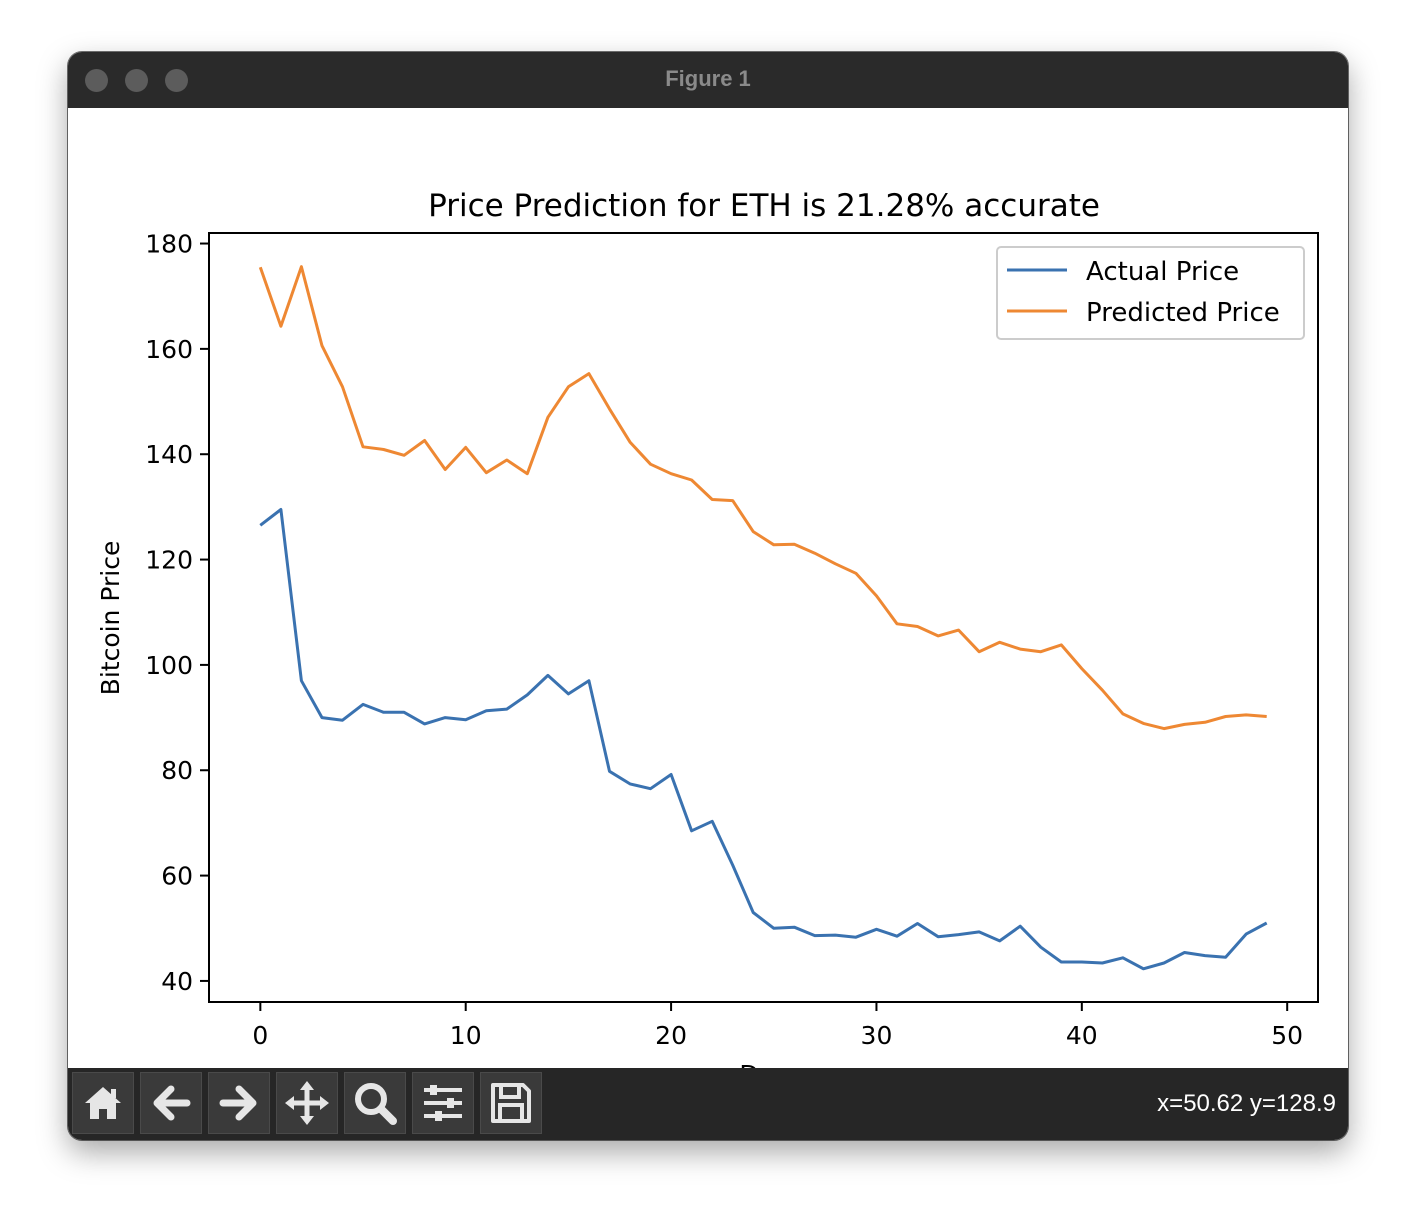  What do you see at coordinates (671, 1035) in the screenshot?
I see `x-tick-label: 20` at bounding box center [671, 1035].